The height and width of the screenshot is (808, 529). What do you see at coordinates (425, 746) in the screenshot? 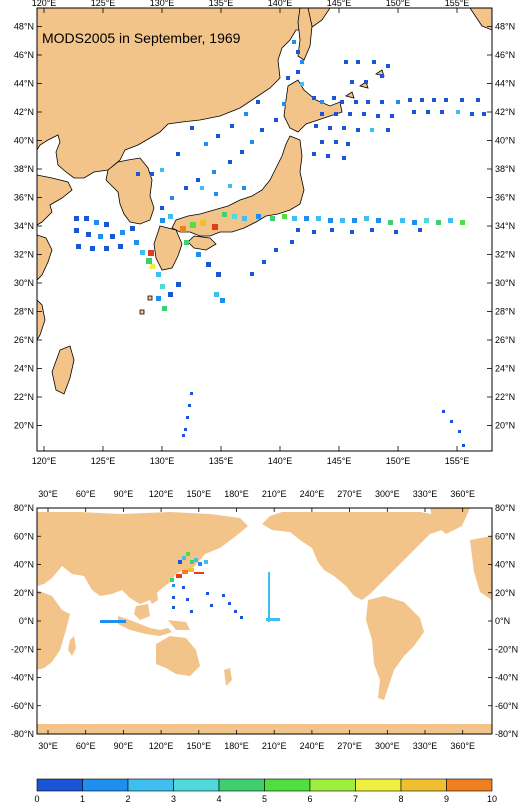
I see `bottom-lon-label-bottom: 330°E` at bounding box center [425, 746].